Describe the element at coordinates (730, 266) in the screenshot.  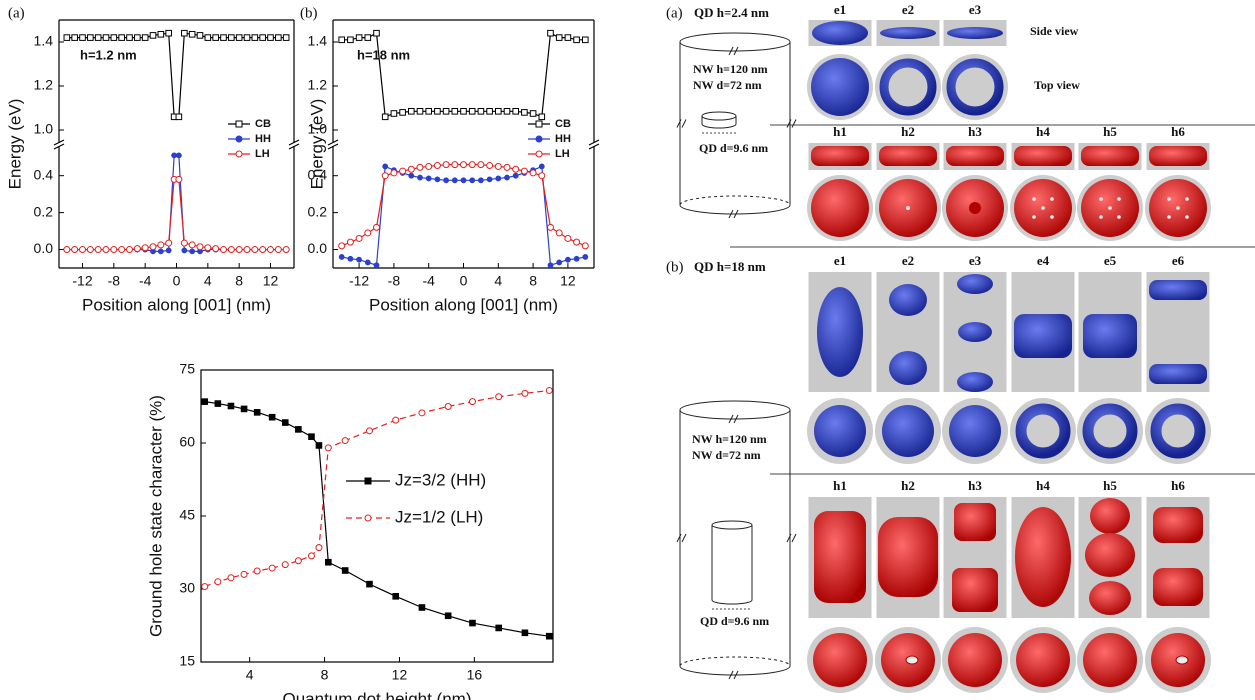
I see `panel-title: QD h=18 nm` at that location.